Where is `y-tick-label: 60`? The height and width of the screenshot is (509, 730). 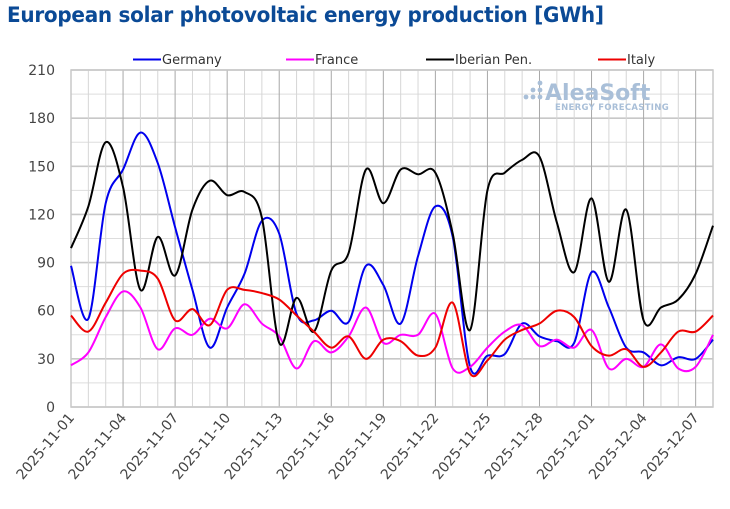
y-tick-label: 60 is located at coordinates (46, 312).